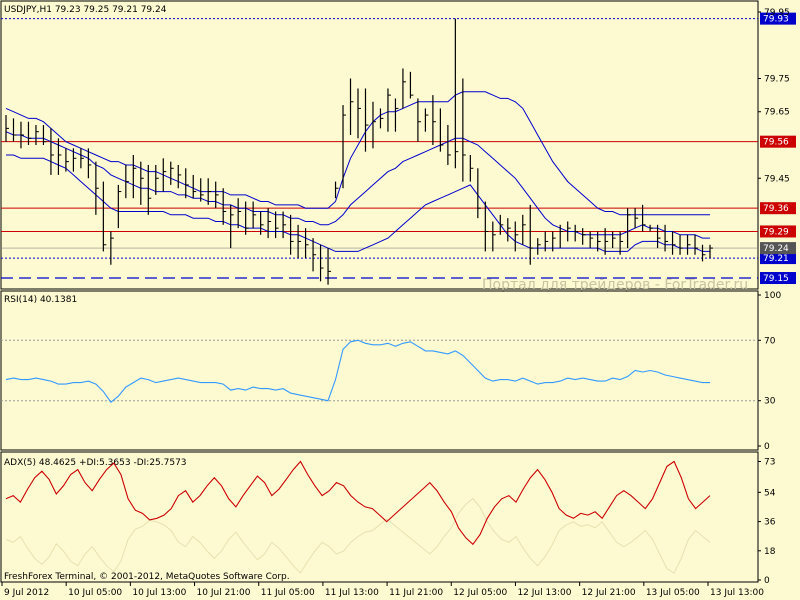  Describe the element at coordinates (767, 447) in the screenshot. I see `rsi-tick-label: 0` at that location.